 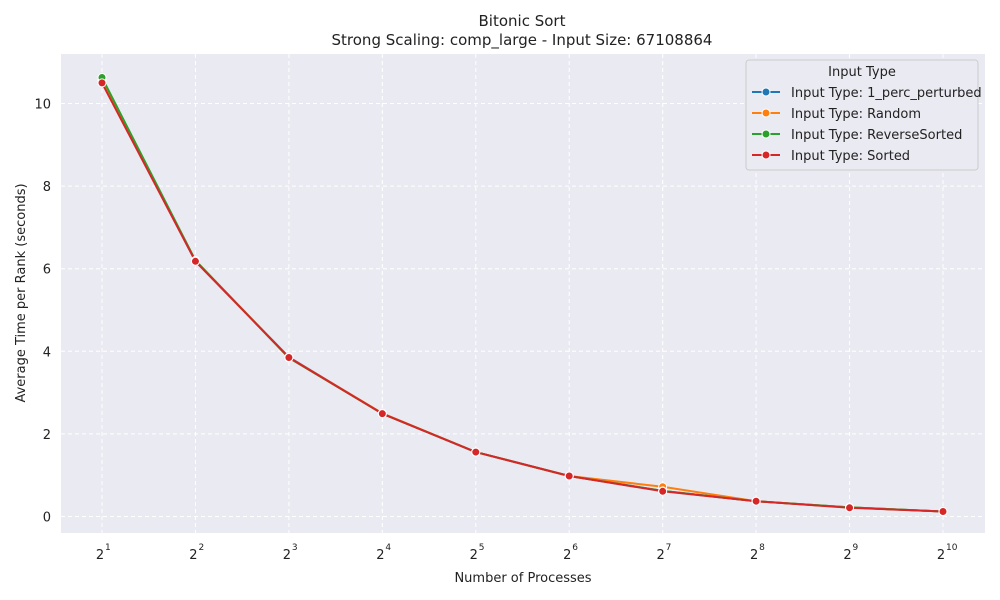 I want to click on legend-item: Input Type: Random, so click(x=836, y=114).